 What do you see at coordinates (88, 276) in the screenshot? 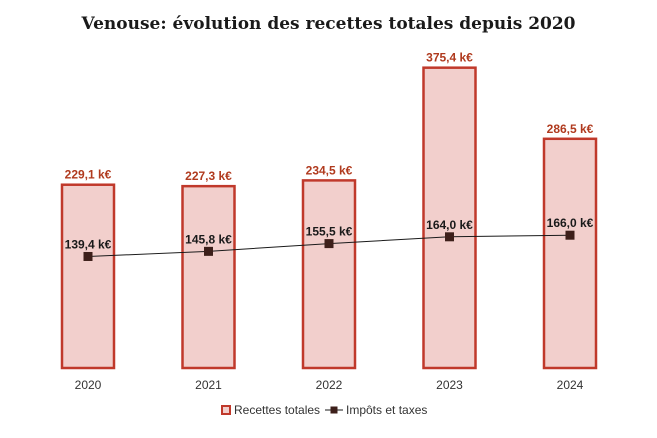
I see `bar-2020` at bounding box center [88, 276].